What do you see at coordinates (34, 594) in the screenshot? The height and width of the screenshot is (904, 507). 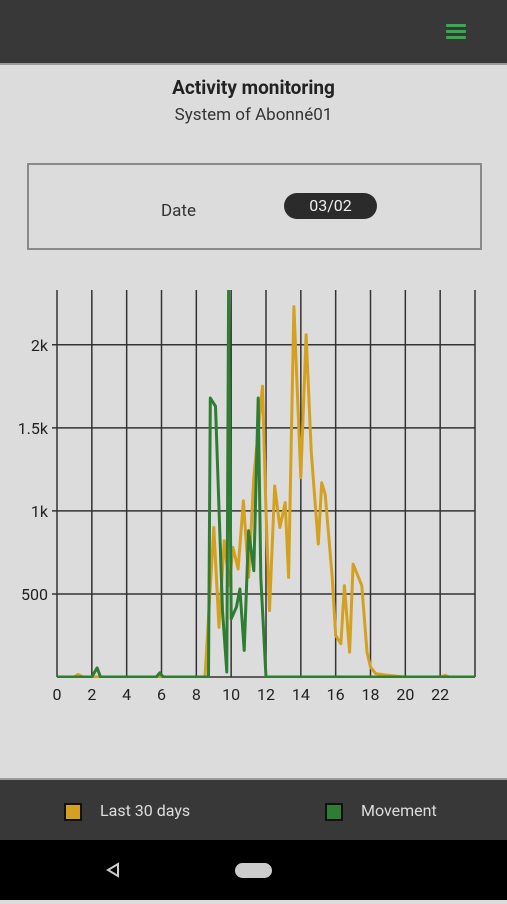 I see `y-tick-label: 500` at bounding box center [34, 594].